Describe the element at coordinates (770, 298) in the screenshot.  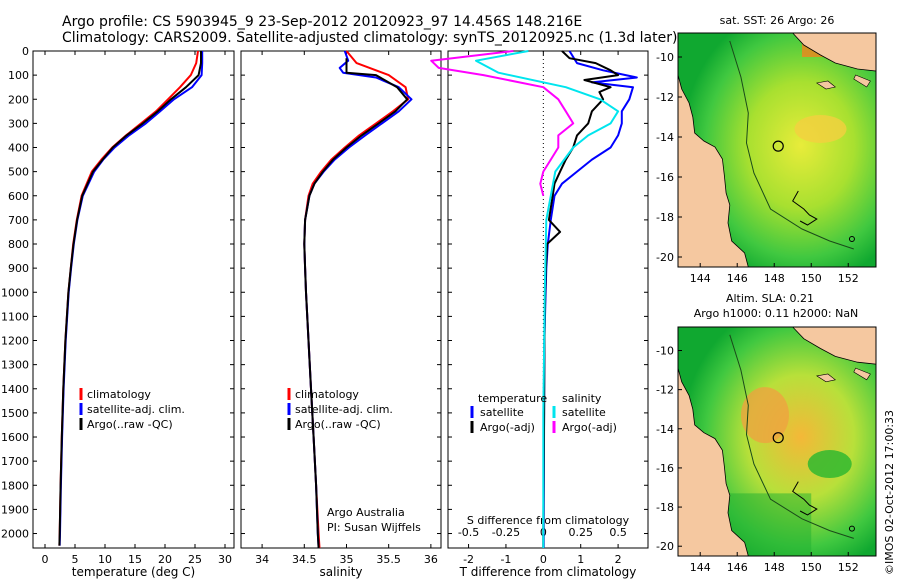
I see `map-title: Altim. SLA: 0.21` at that location.